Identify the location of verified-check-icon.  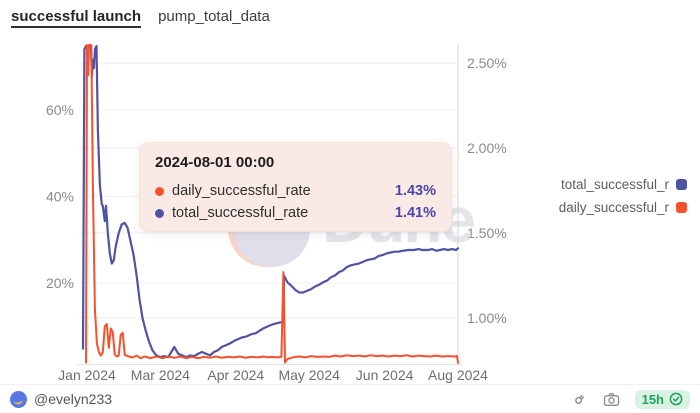
(676, 399).